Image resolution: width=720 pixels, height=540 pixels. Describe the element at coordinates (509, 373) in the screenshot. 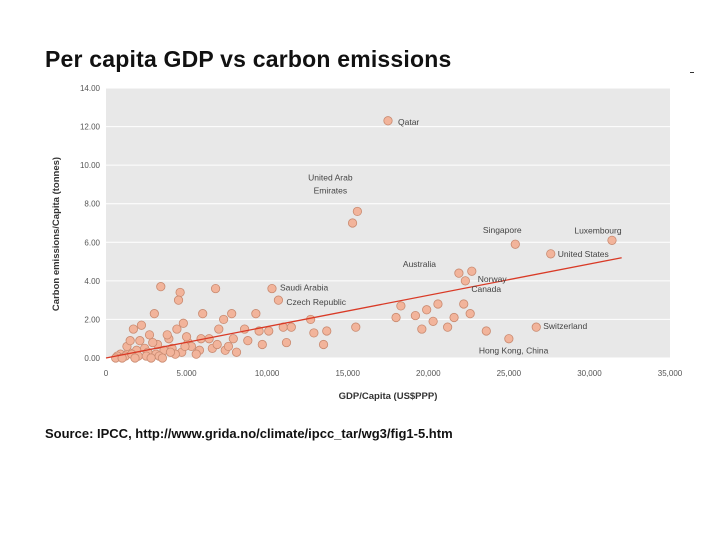

I see `x-tick-label: 25,000` at that location.